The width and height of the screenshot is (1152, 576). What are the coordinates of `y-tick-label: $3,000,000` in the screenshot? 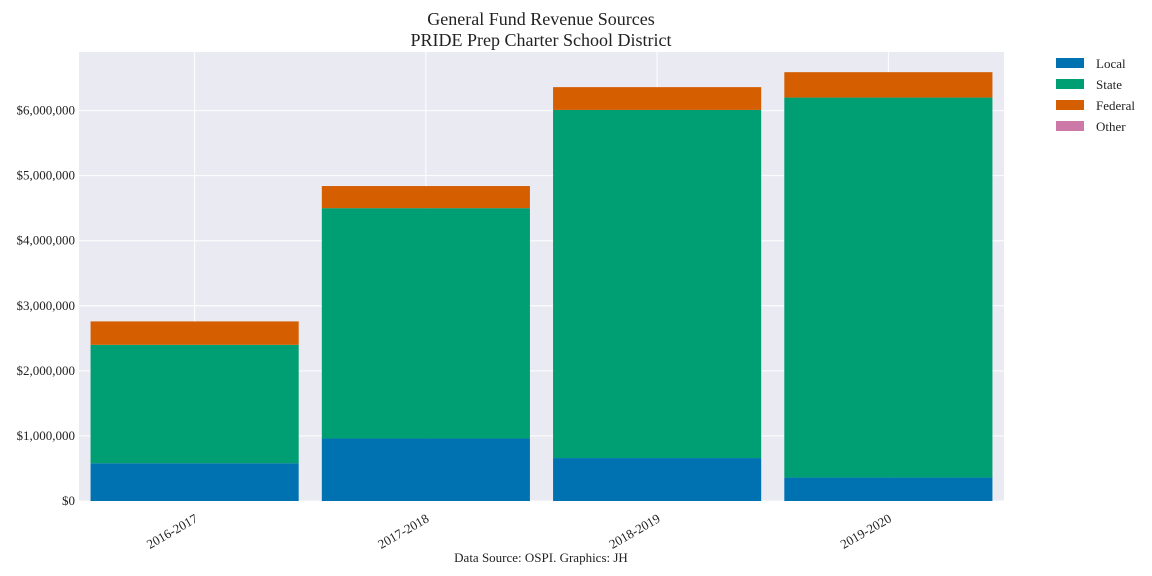 It's located at (46, 305).